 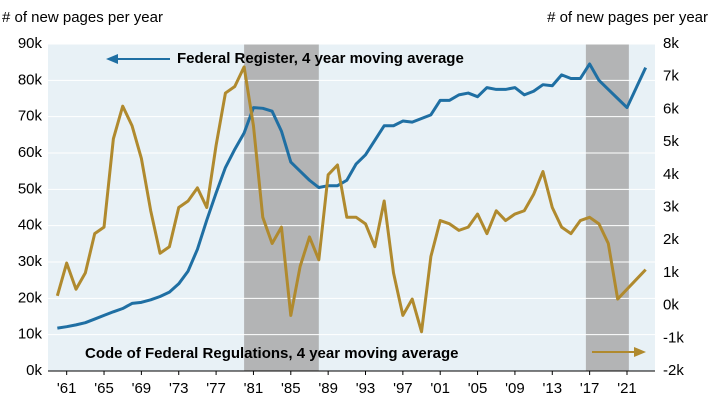 I want to click on y-axis-label: # of new pages per year, so click(x=82, y=17).